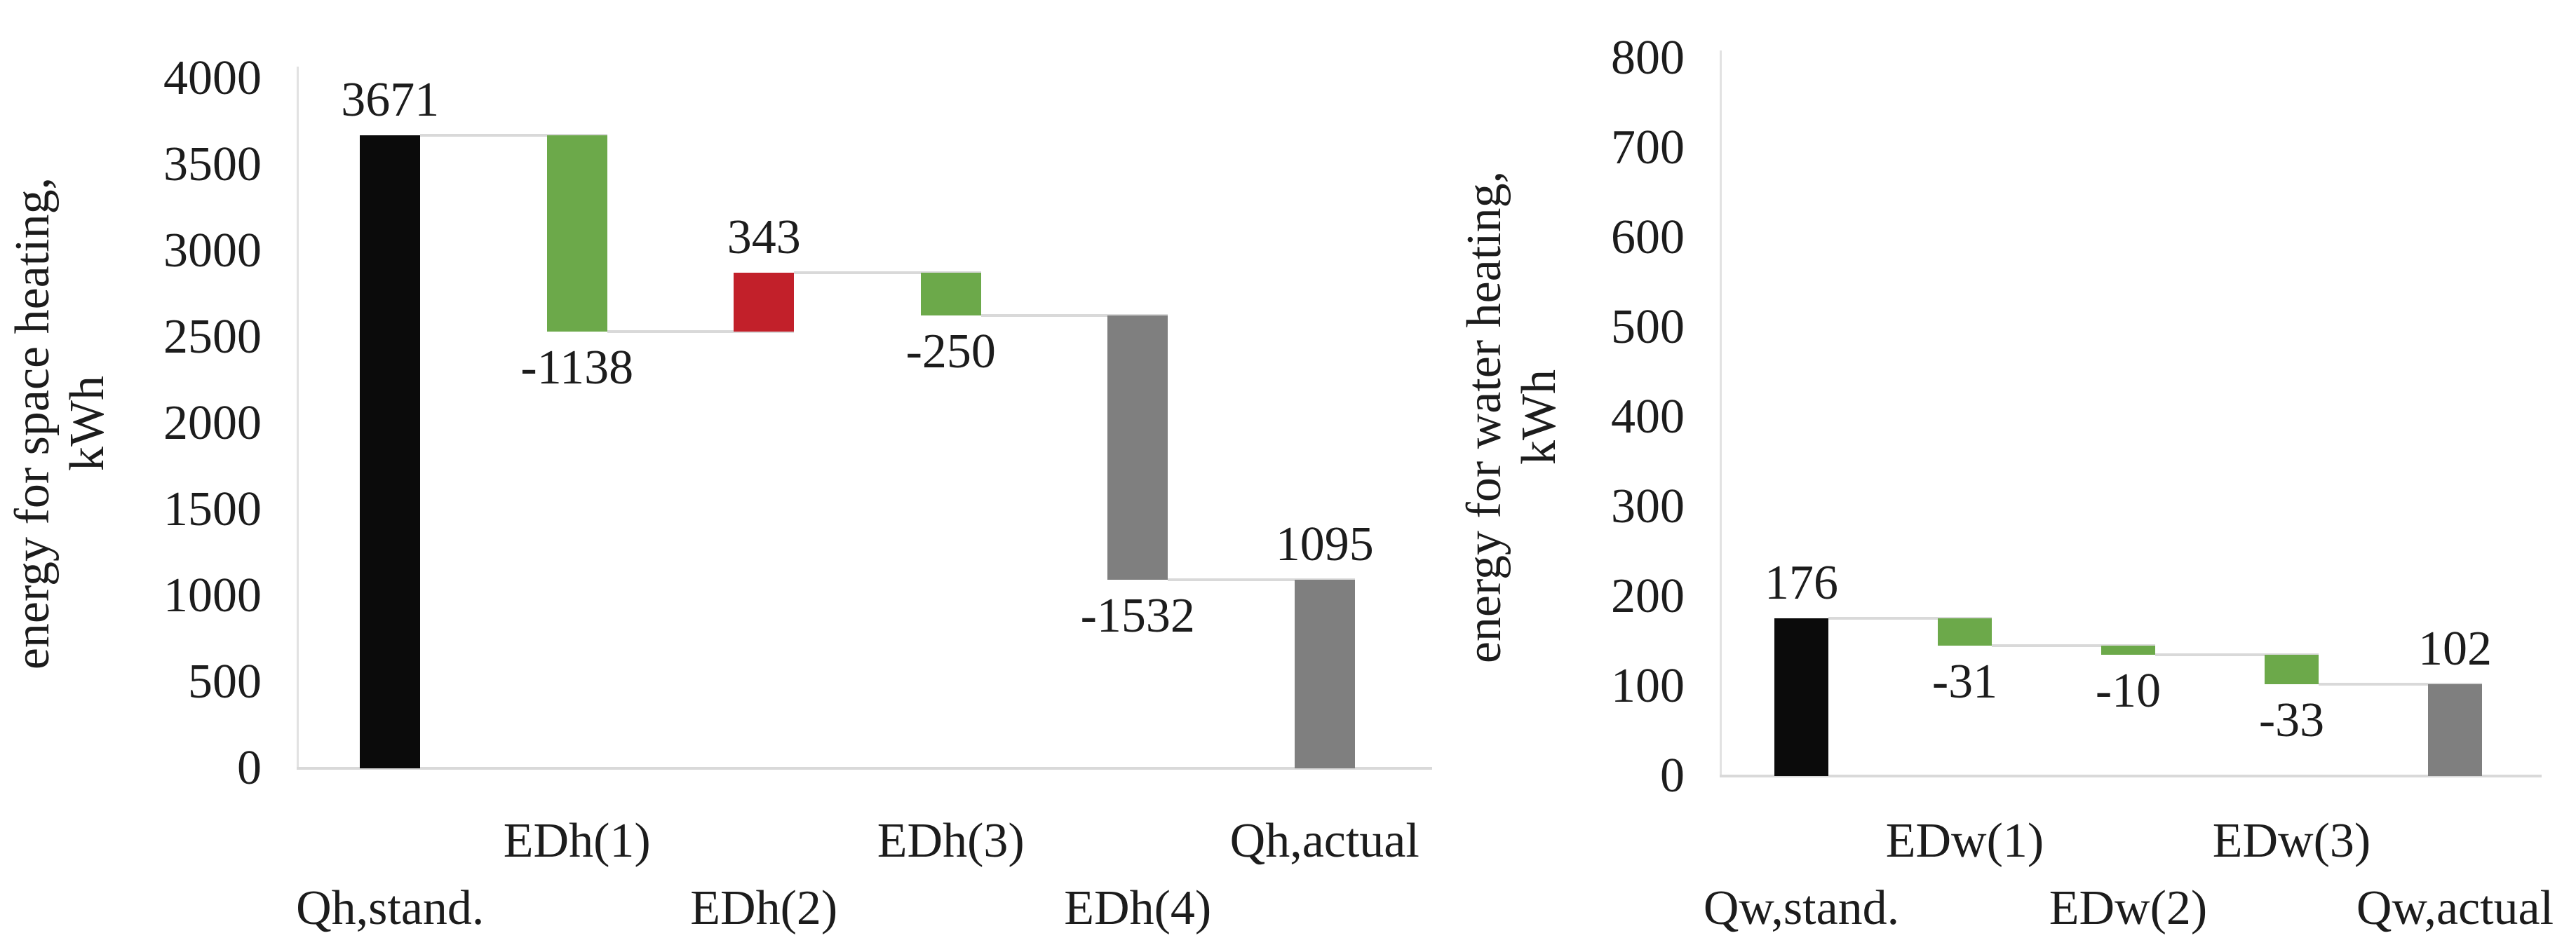 The width and height of the screenshot is (2576, 952). I want to click on y-tick-label: 100, so click(1648, 686).